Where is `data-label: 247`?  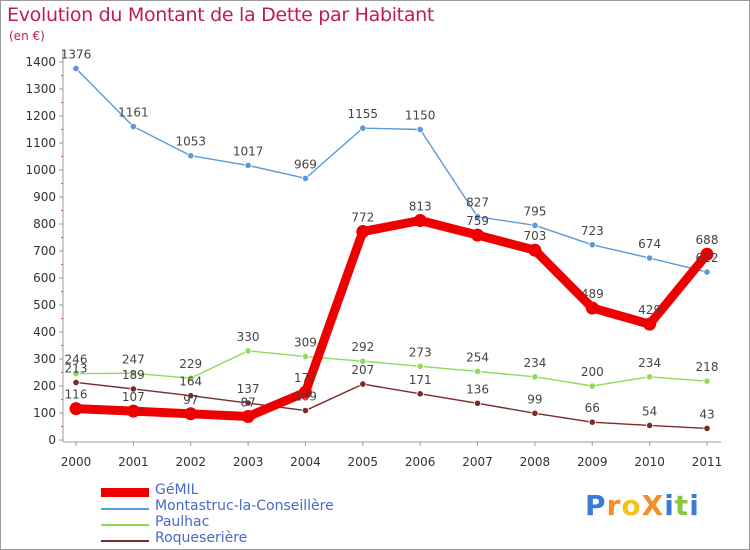 data-label: 247 is located at coordinates (133, 359).